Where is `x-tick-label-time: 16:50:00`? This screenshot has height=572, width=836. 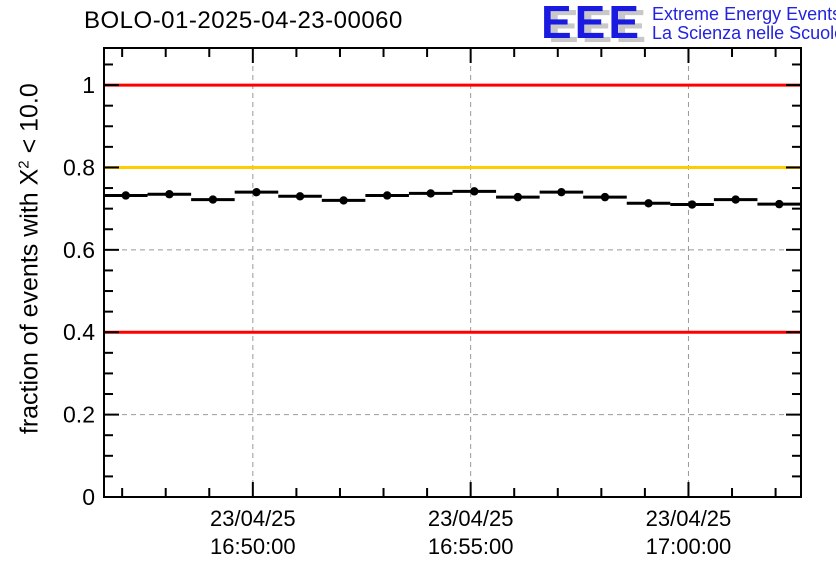 x-tick-label-time: 16:50:00 is located at coordinates (253, 546).